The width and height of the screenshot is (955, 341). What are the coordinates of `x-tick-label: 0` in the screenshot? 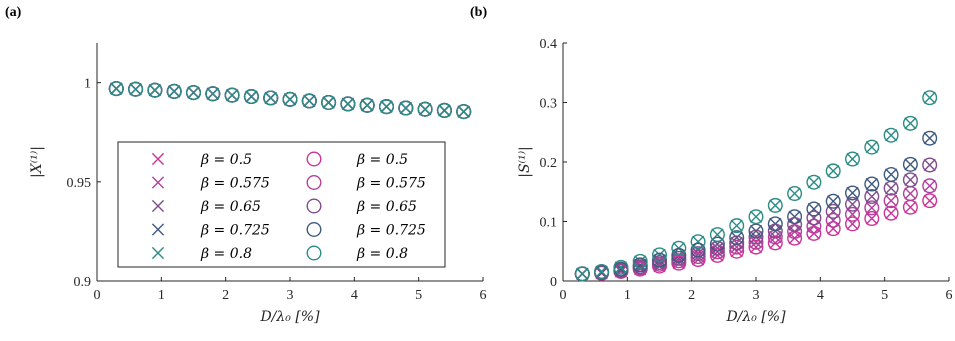 It's located at (563, 295).